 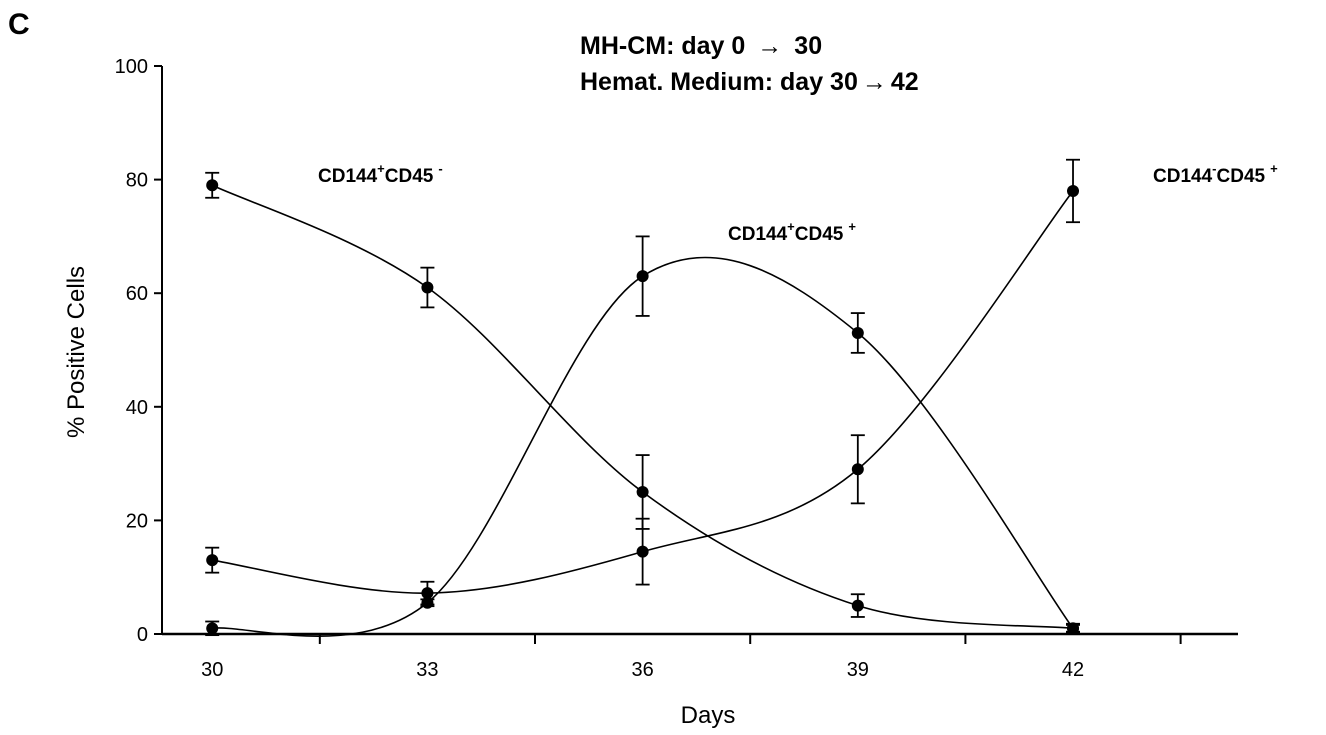 I want to click on x-axis-title: Days, so click(x=708, y=715).